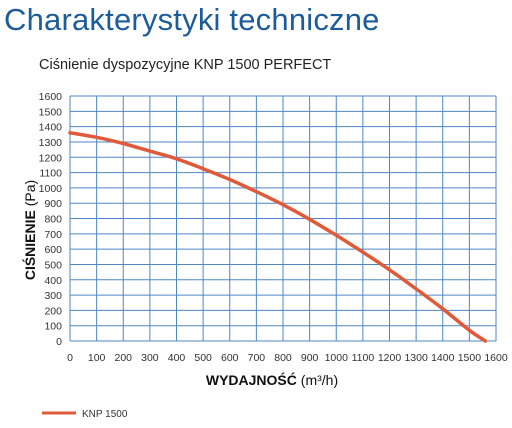  Describe the element at coordinates (150, 358) in the screenshot. I see `x-tick-label: 300` at that location.